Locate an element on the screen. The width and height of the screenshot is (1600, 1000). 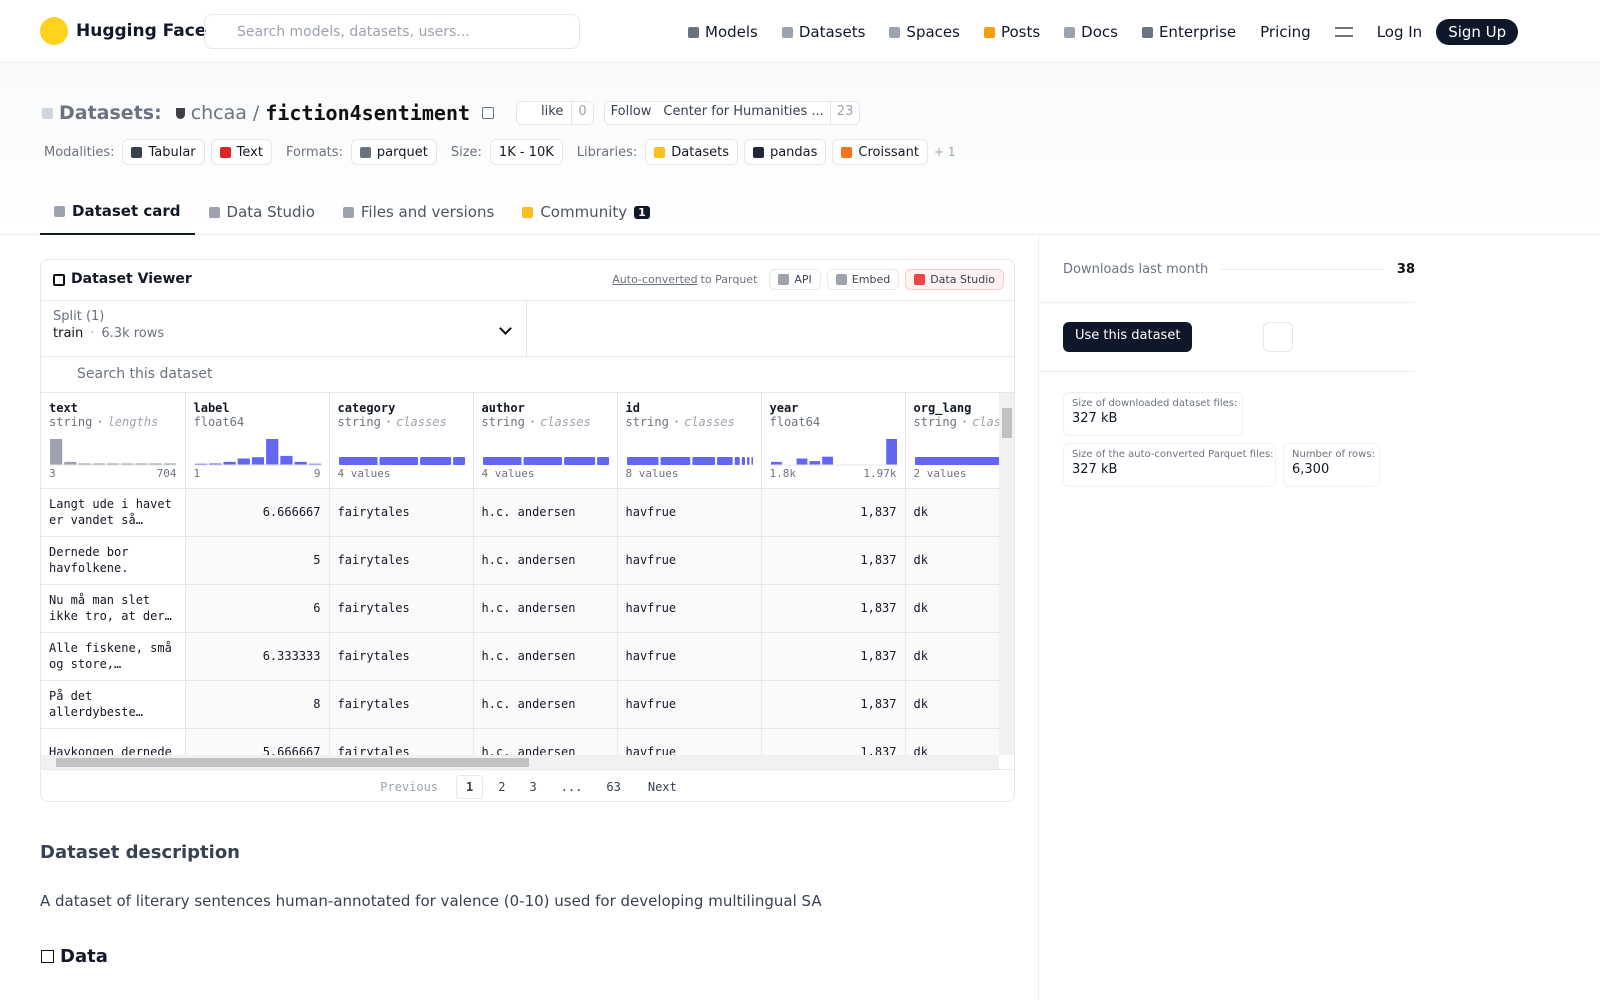
nav-link: Models is located at coordinates (723, 32).